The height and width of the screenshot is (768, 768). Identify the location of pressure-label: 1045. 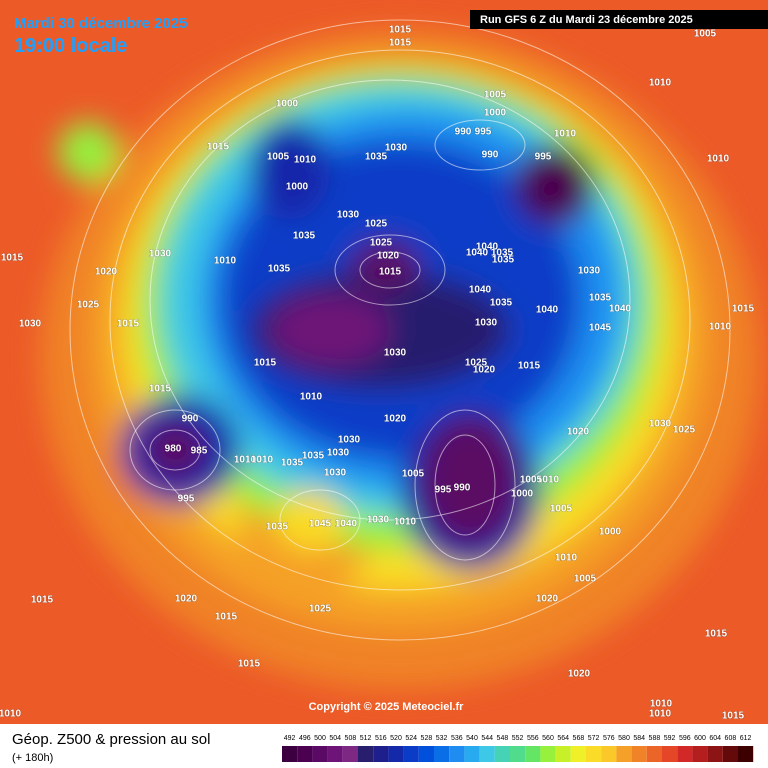
(320, 524).